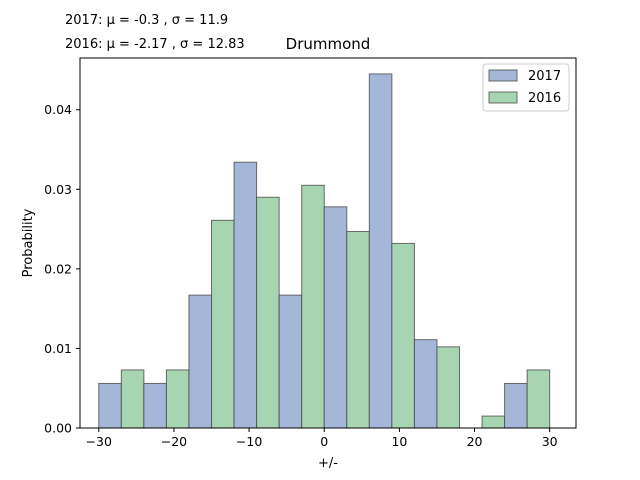 This screenshot has height=480, width=640. Describe the element at coordinates (544, 76) in the screenshot. I see `legend-label-2017: 2017` at that location.